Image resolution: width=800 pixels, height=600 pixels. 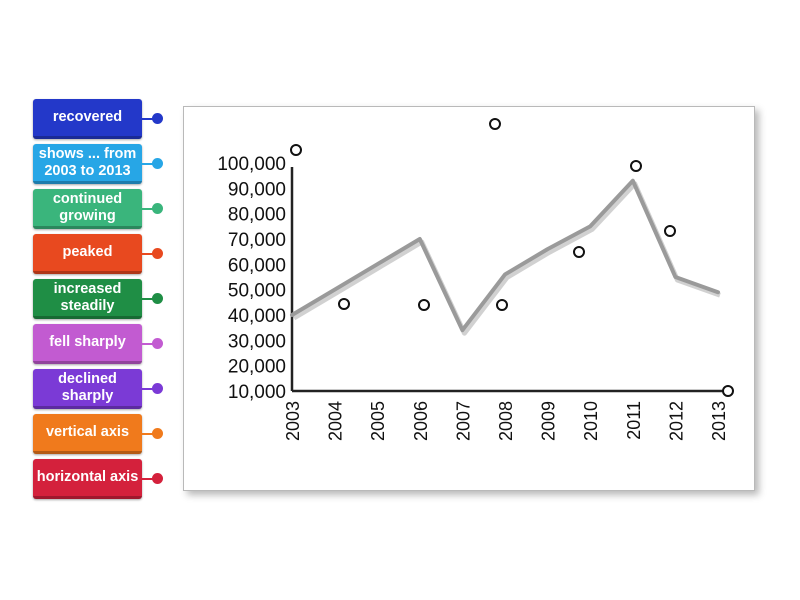 I want to click on y-tick-label: 80,000, so click(x=257, y=215).